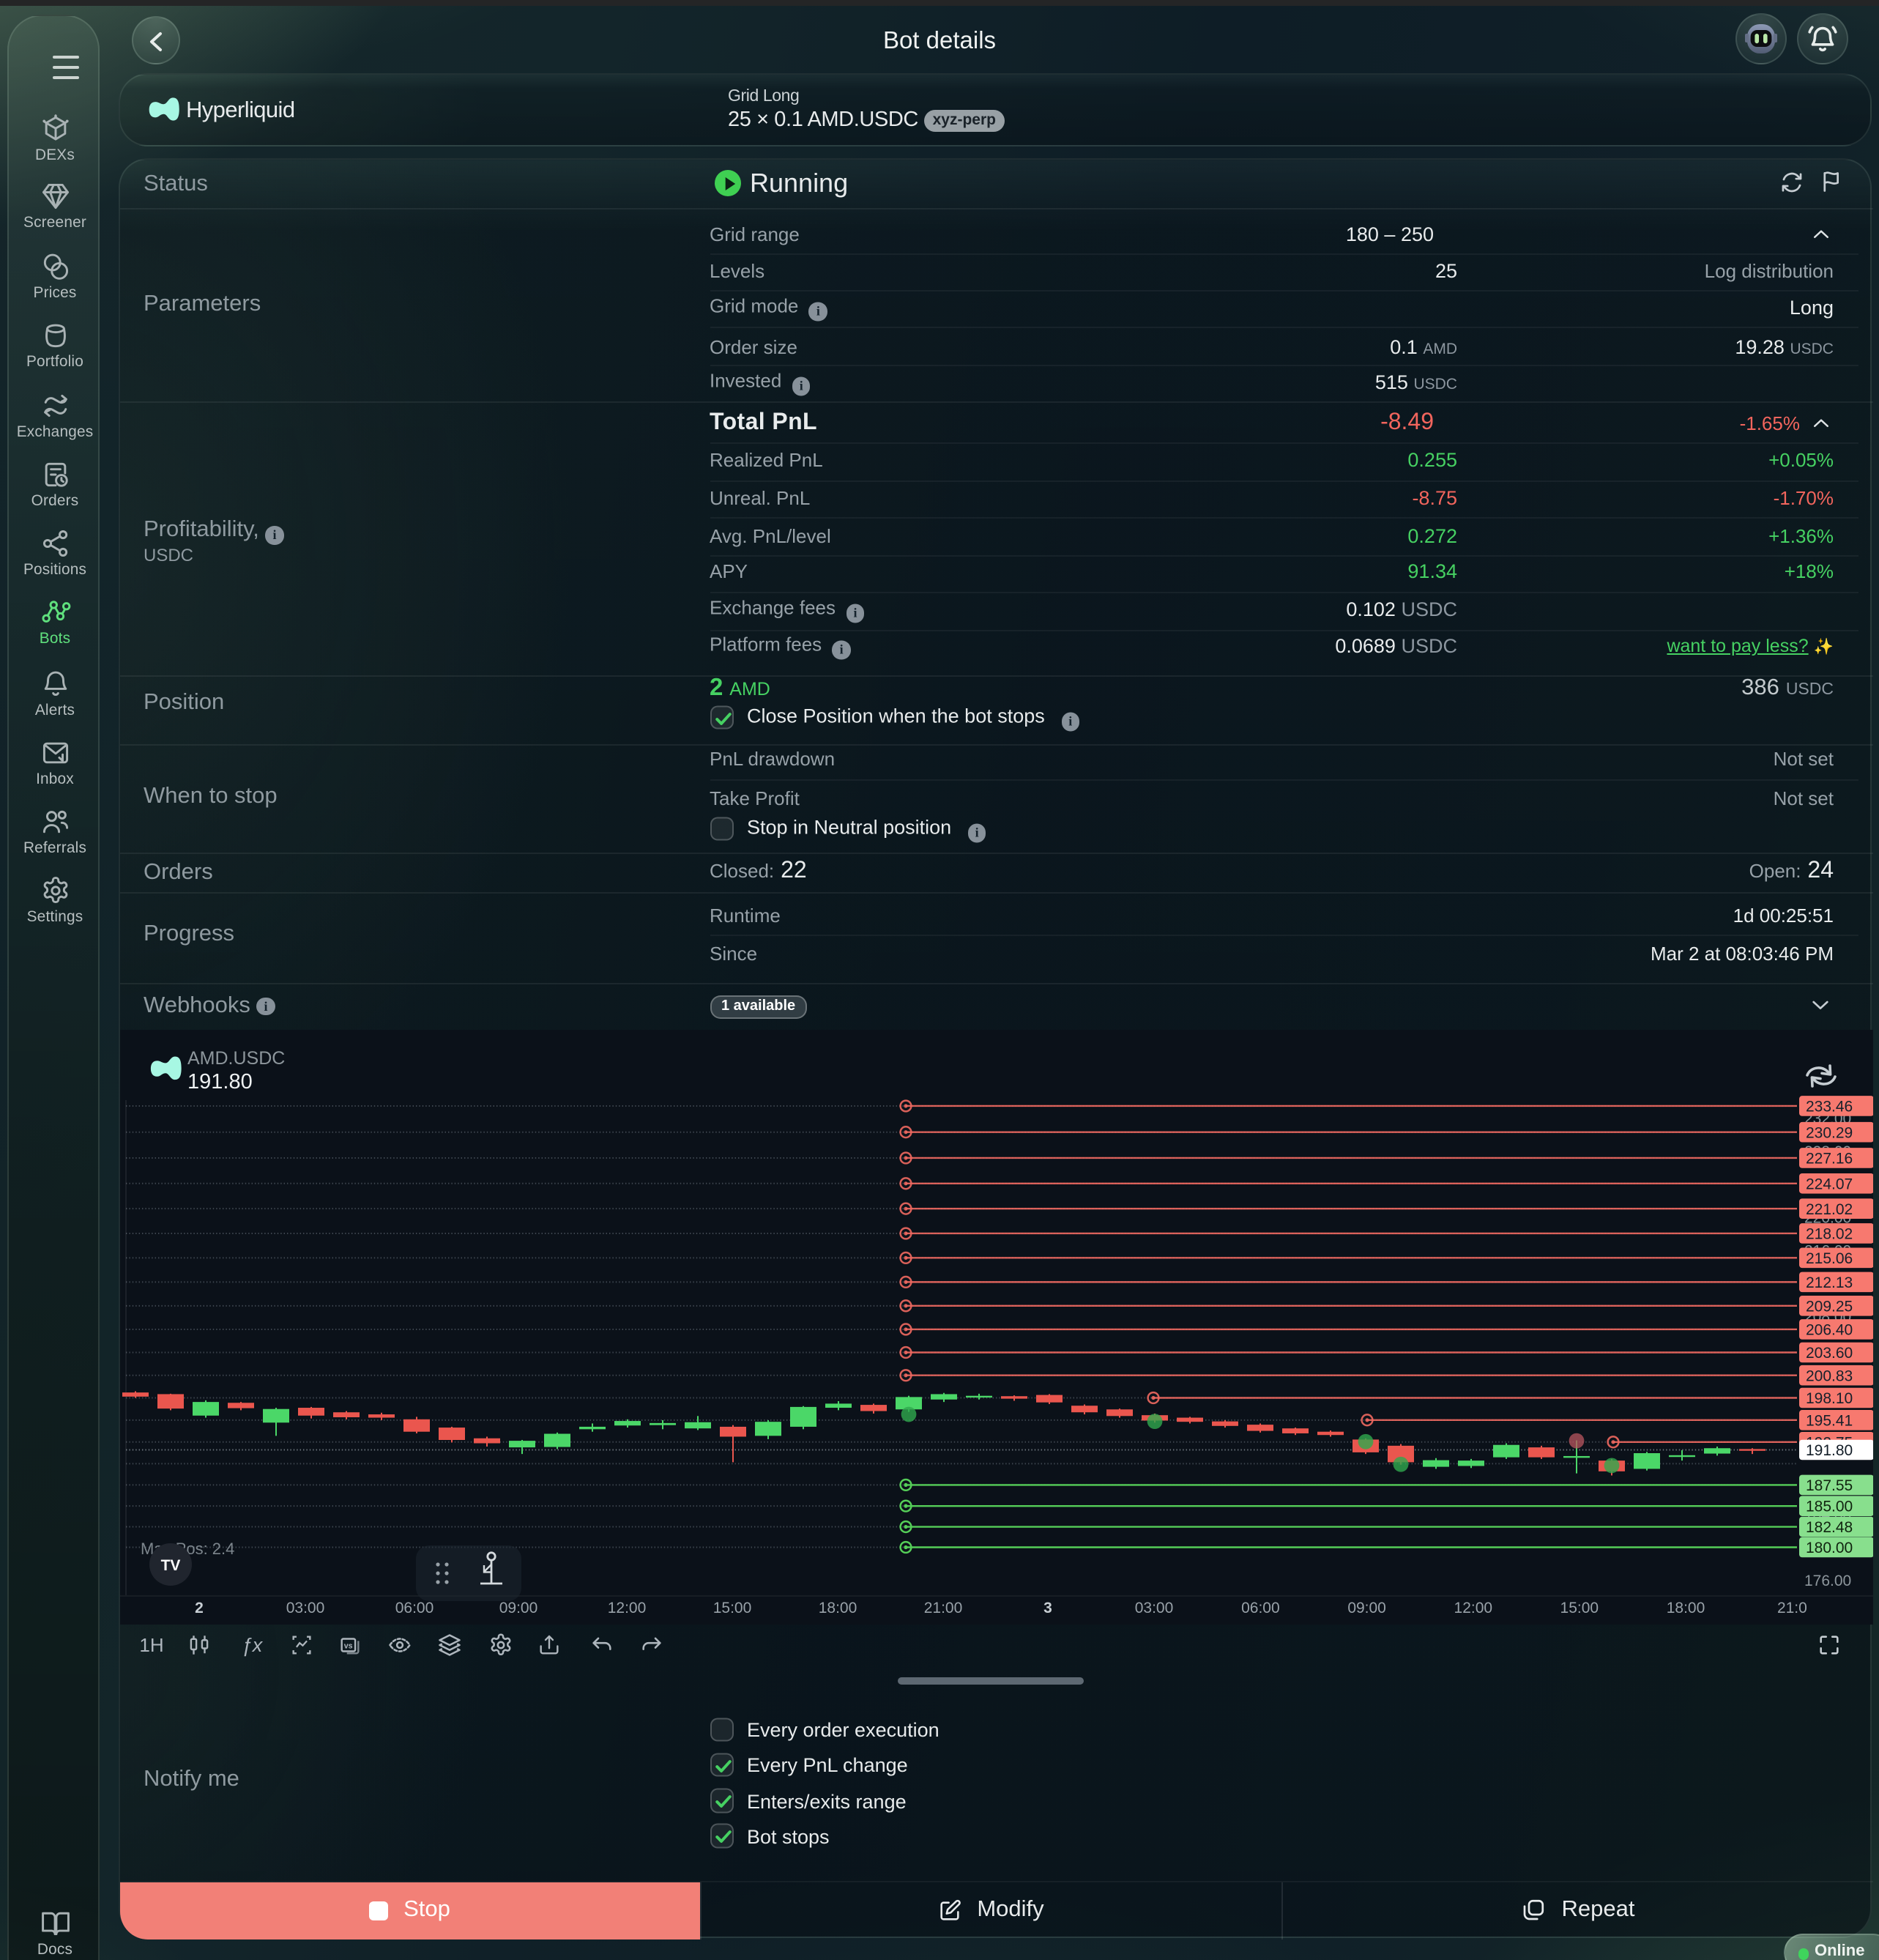  I want to click on svg-text: 21:00, so click(942, 1607).